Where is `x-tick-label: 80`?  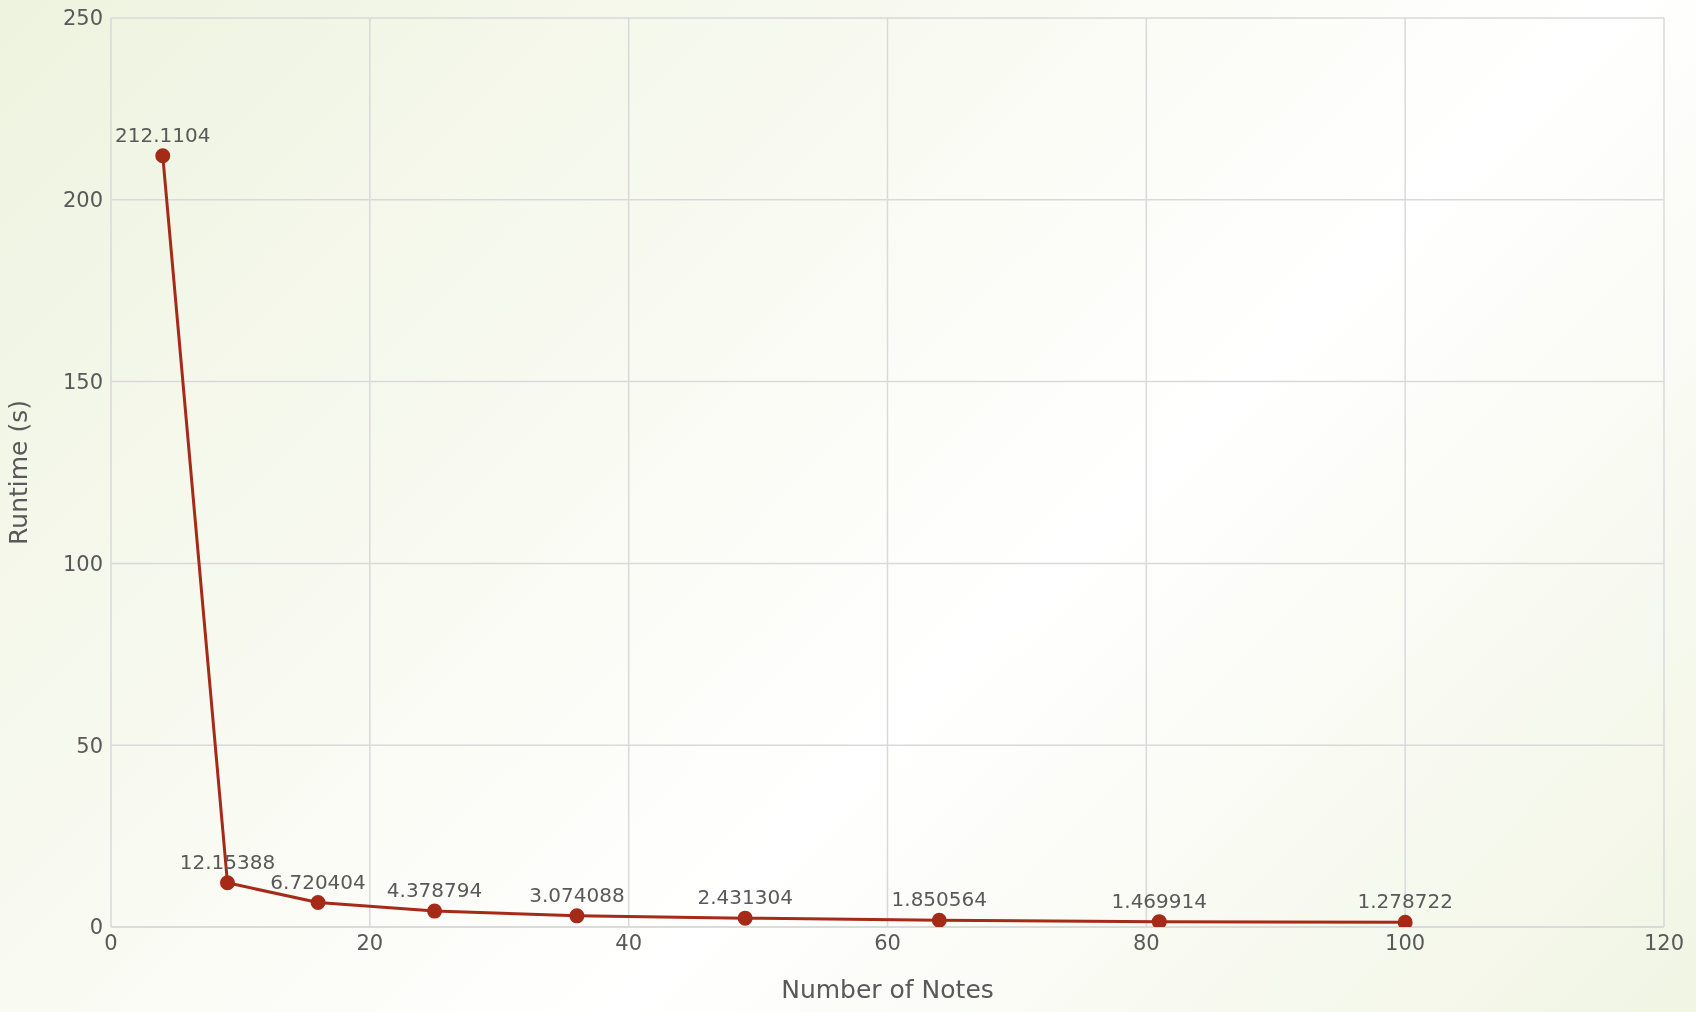 x-tick-label: 80 is located at coordinates (1146, 942).